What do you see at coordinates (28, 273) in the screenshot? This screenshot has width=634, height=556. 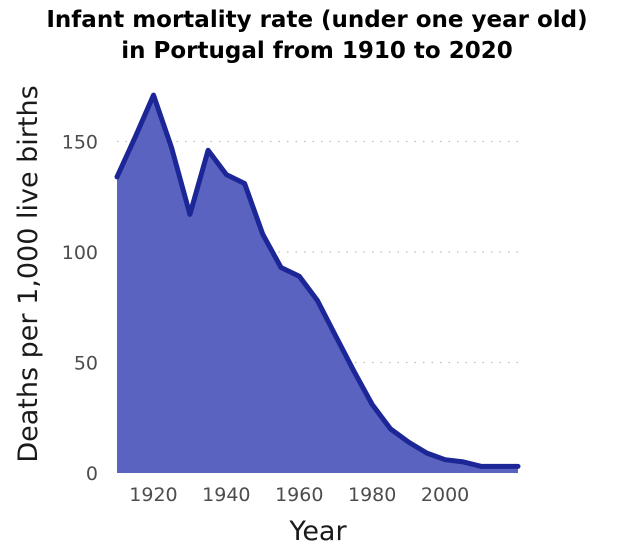 I see `y-axis-label: Deaths per 1,000 live births` at bounding box center [28, 273].